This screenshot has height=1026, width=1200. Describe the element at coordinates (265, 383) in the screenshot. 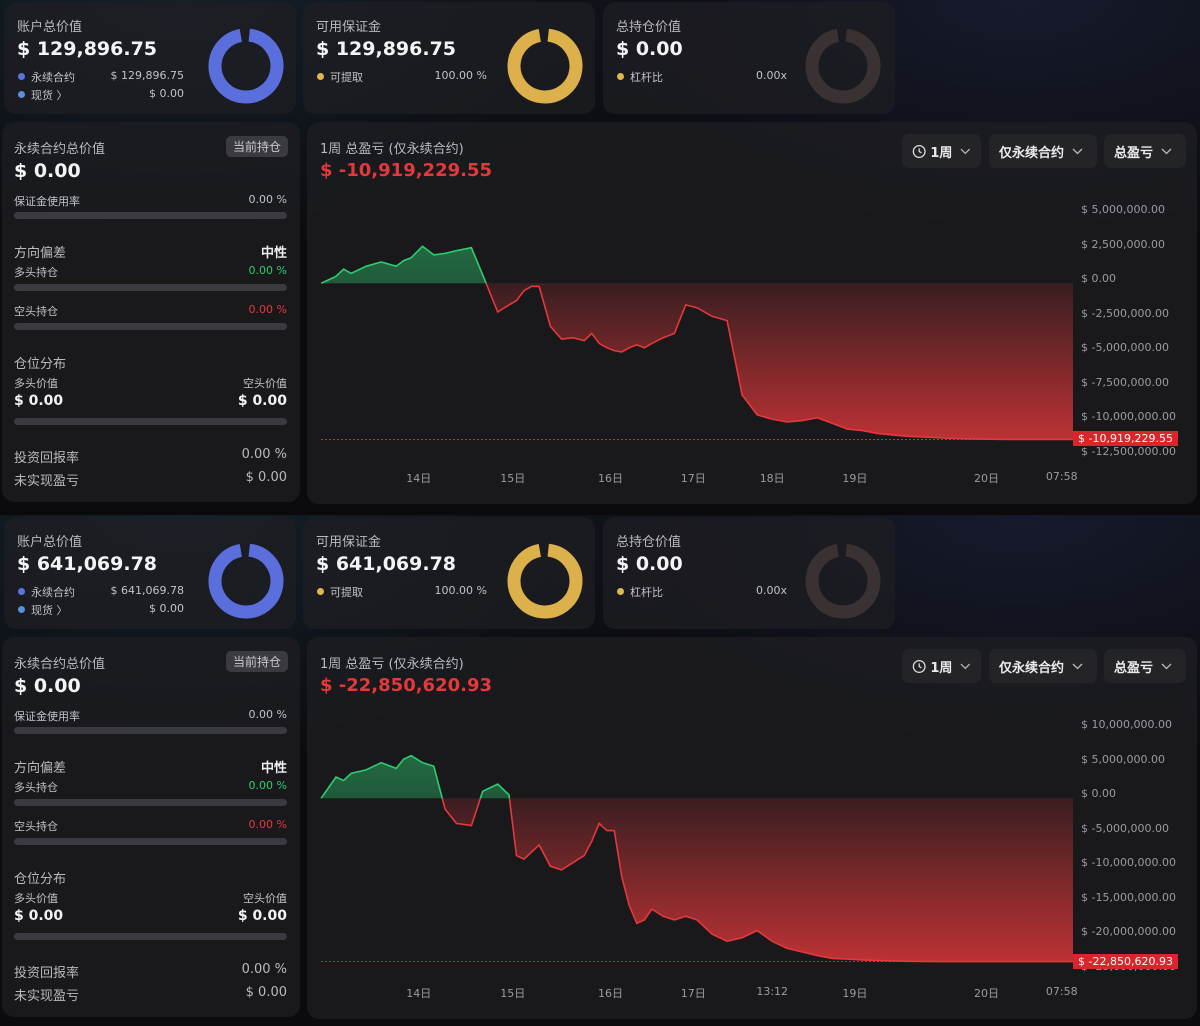

I see `short-value-label: 空头价值` at that location.